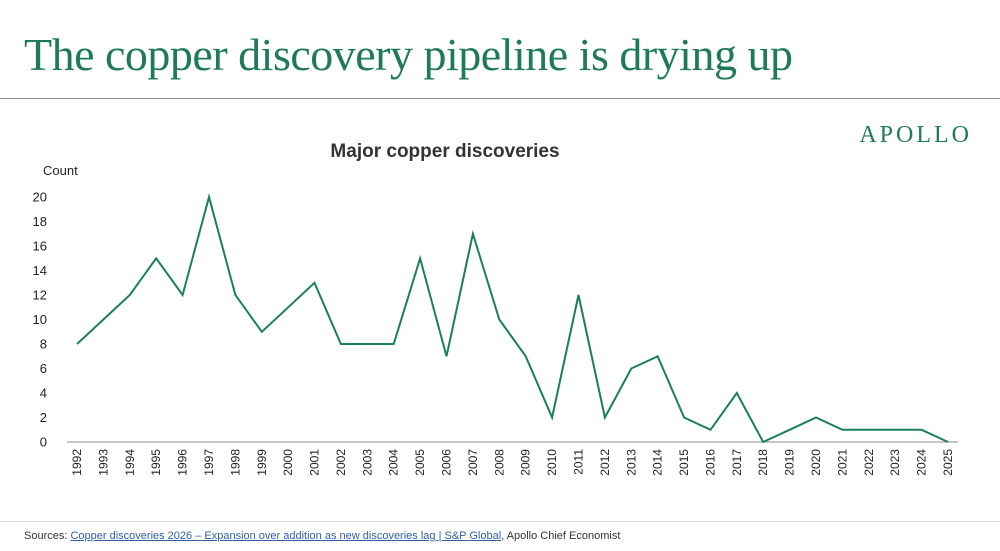 Image resolution: width=1000 pixels, height=551 pixels. Describe the element at coordinates (420, 462) in the screenshot. I see `x-tick-label: 2005` at that location.